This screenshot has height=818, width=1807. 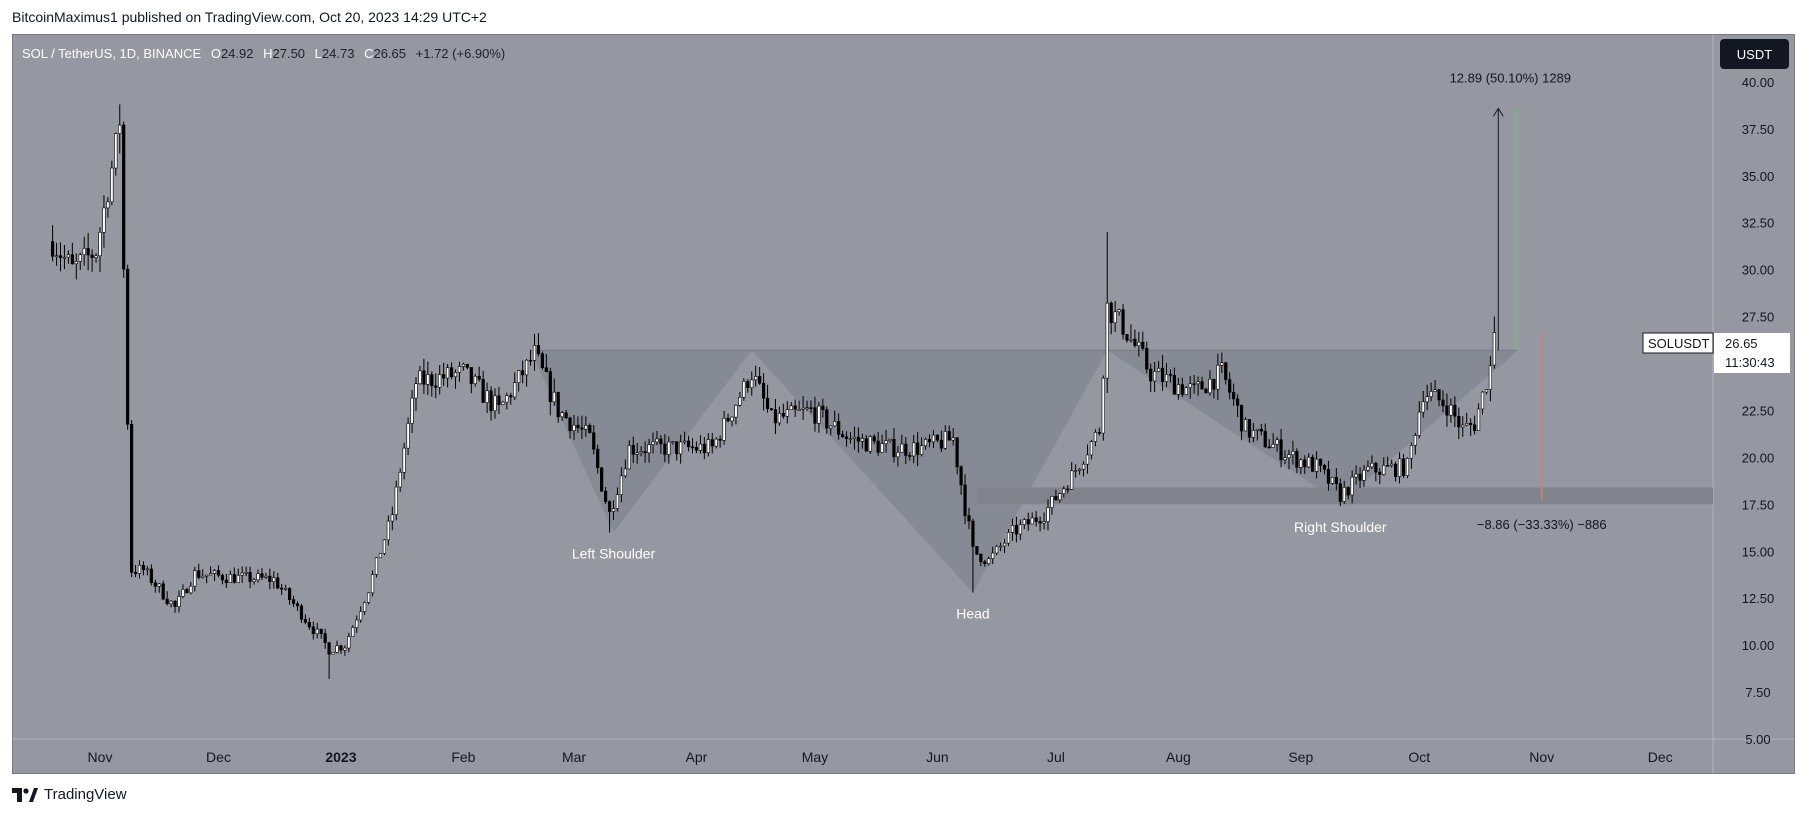 I want to click on annotation-right-shoulder: Right Shoulder, so click(x=1340, y=527).